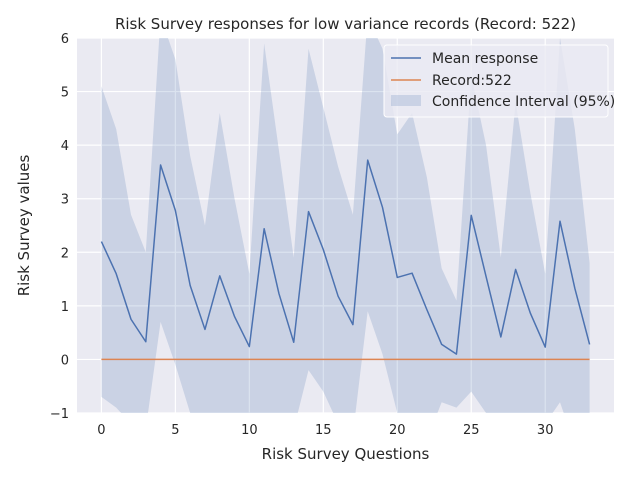 This screenshot has width=640, height=480. Describe the element at coordinates (65, 93) in the screenshot. I see `y-tick-label-5: 5` at that location.